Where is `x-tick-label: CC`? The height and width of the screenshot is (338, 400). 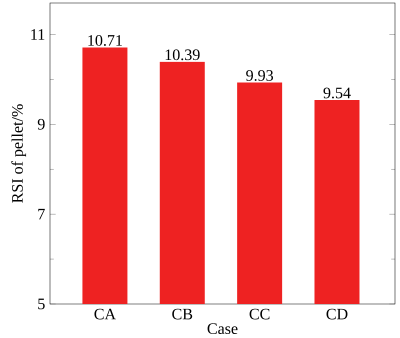
x-tick-label: CC is located at coordinates (260, 314).